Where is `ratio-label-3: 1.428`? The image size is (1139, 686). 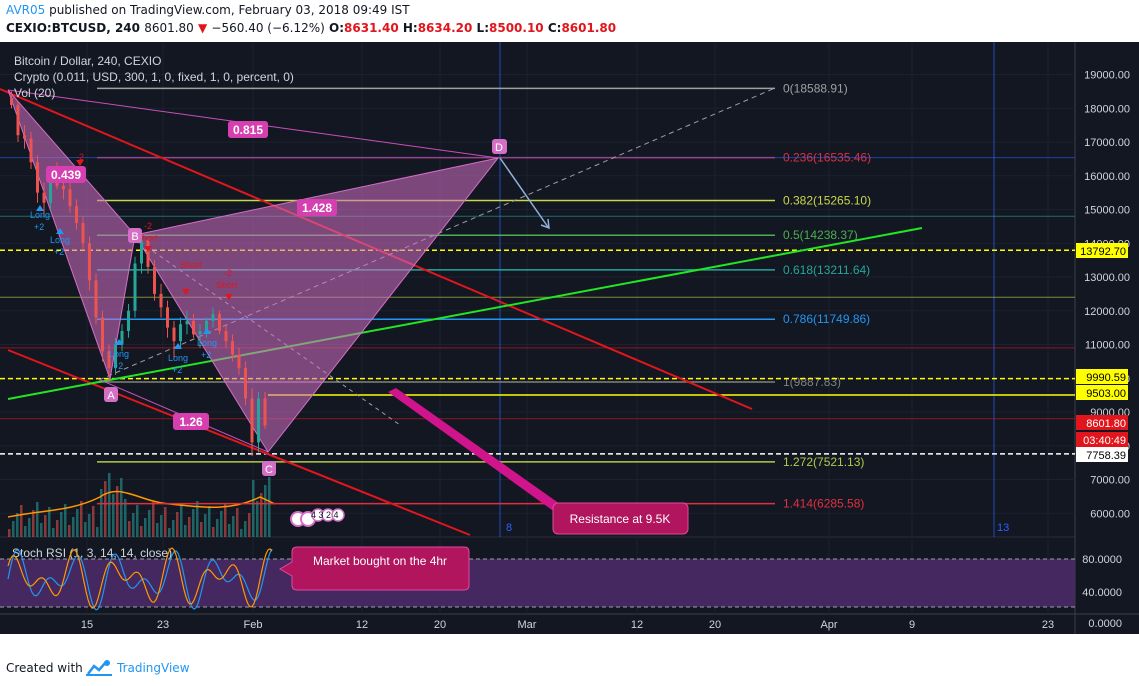
ratio-label-3: 1.428 is located at coordinates (317, 208).